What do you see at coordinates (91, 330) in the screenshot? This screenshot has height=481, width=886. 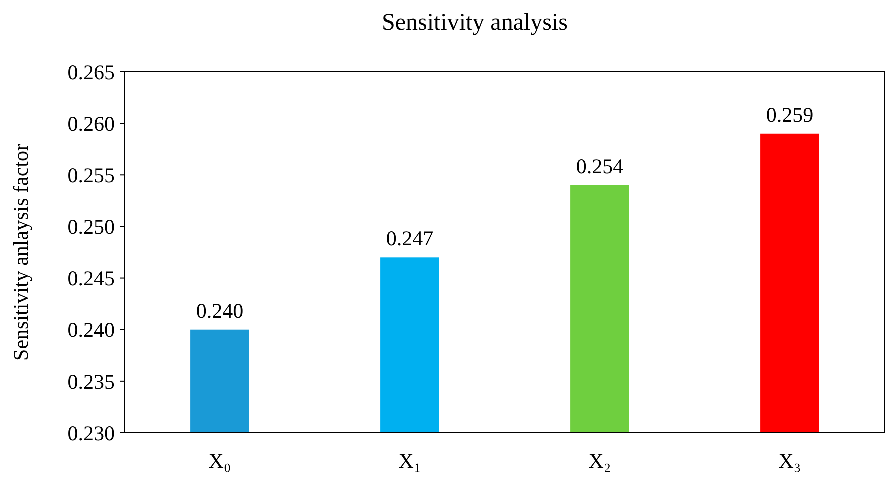 I see `y-tick-label: 0.240` at bounding box center [91, 330].